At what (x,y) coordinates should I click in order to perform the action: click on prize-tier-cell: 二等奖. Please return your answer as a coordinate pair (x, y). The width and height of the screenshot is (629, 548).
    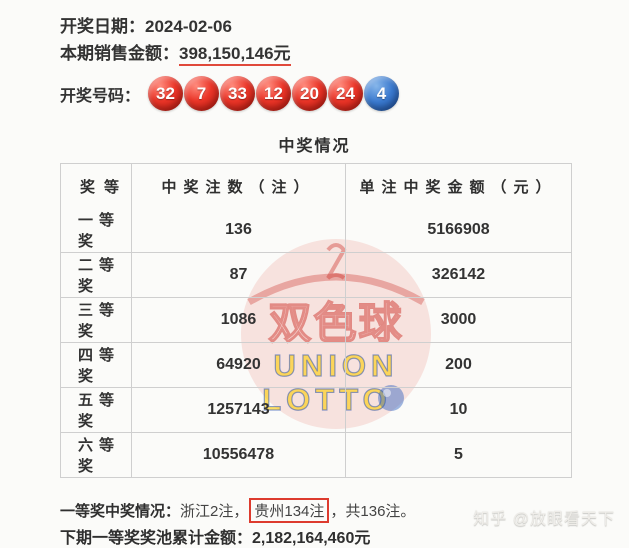
    Looking at the image, I should click on (99, 276).